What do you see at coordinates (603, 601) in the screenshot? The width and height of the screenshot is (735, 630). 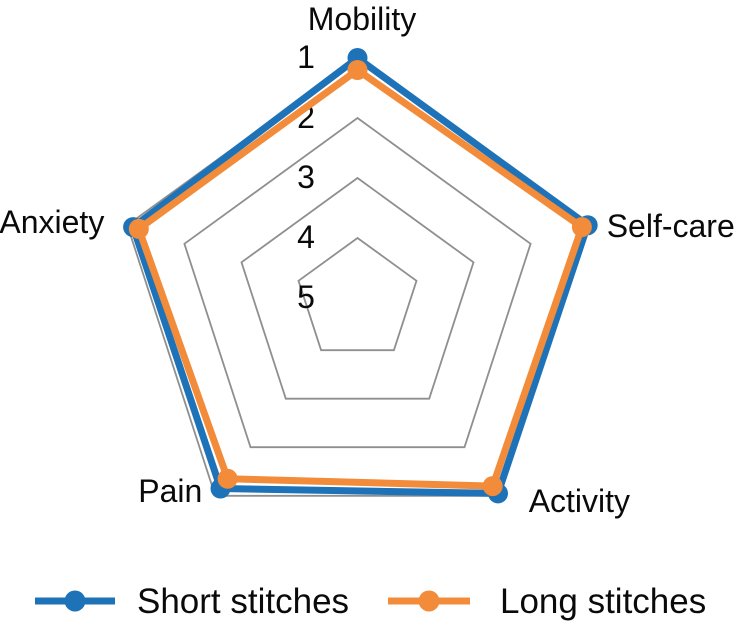 I see `legend-label-long-stitches: Long stitches` at bounding box center [603, 601].